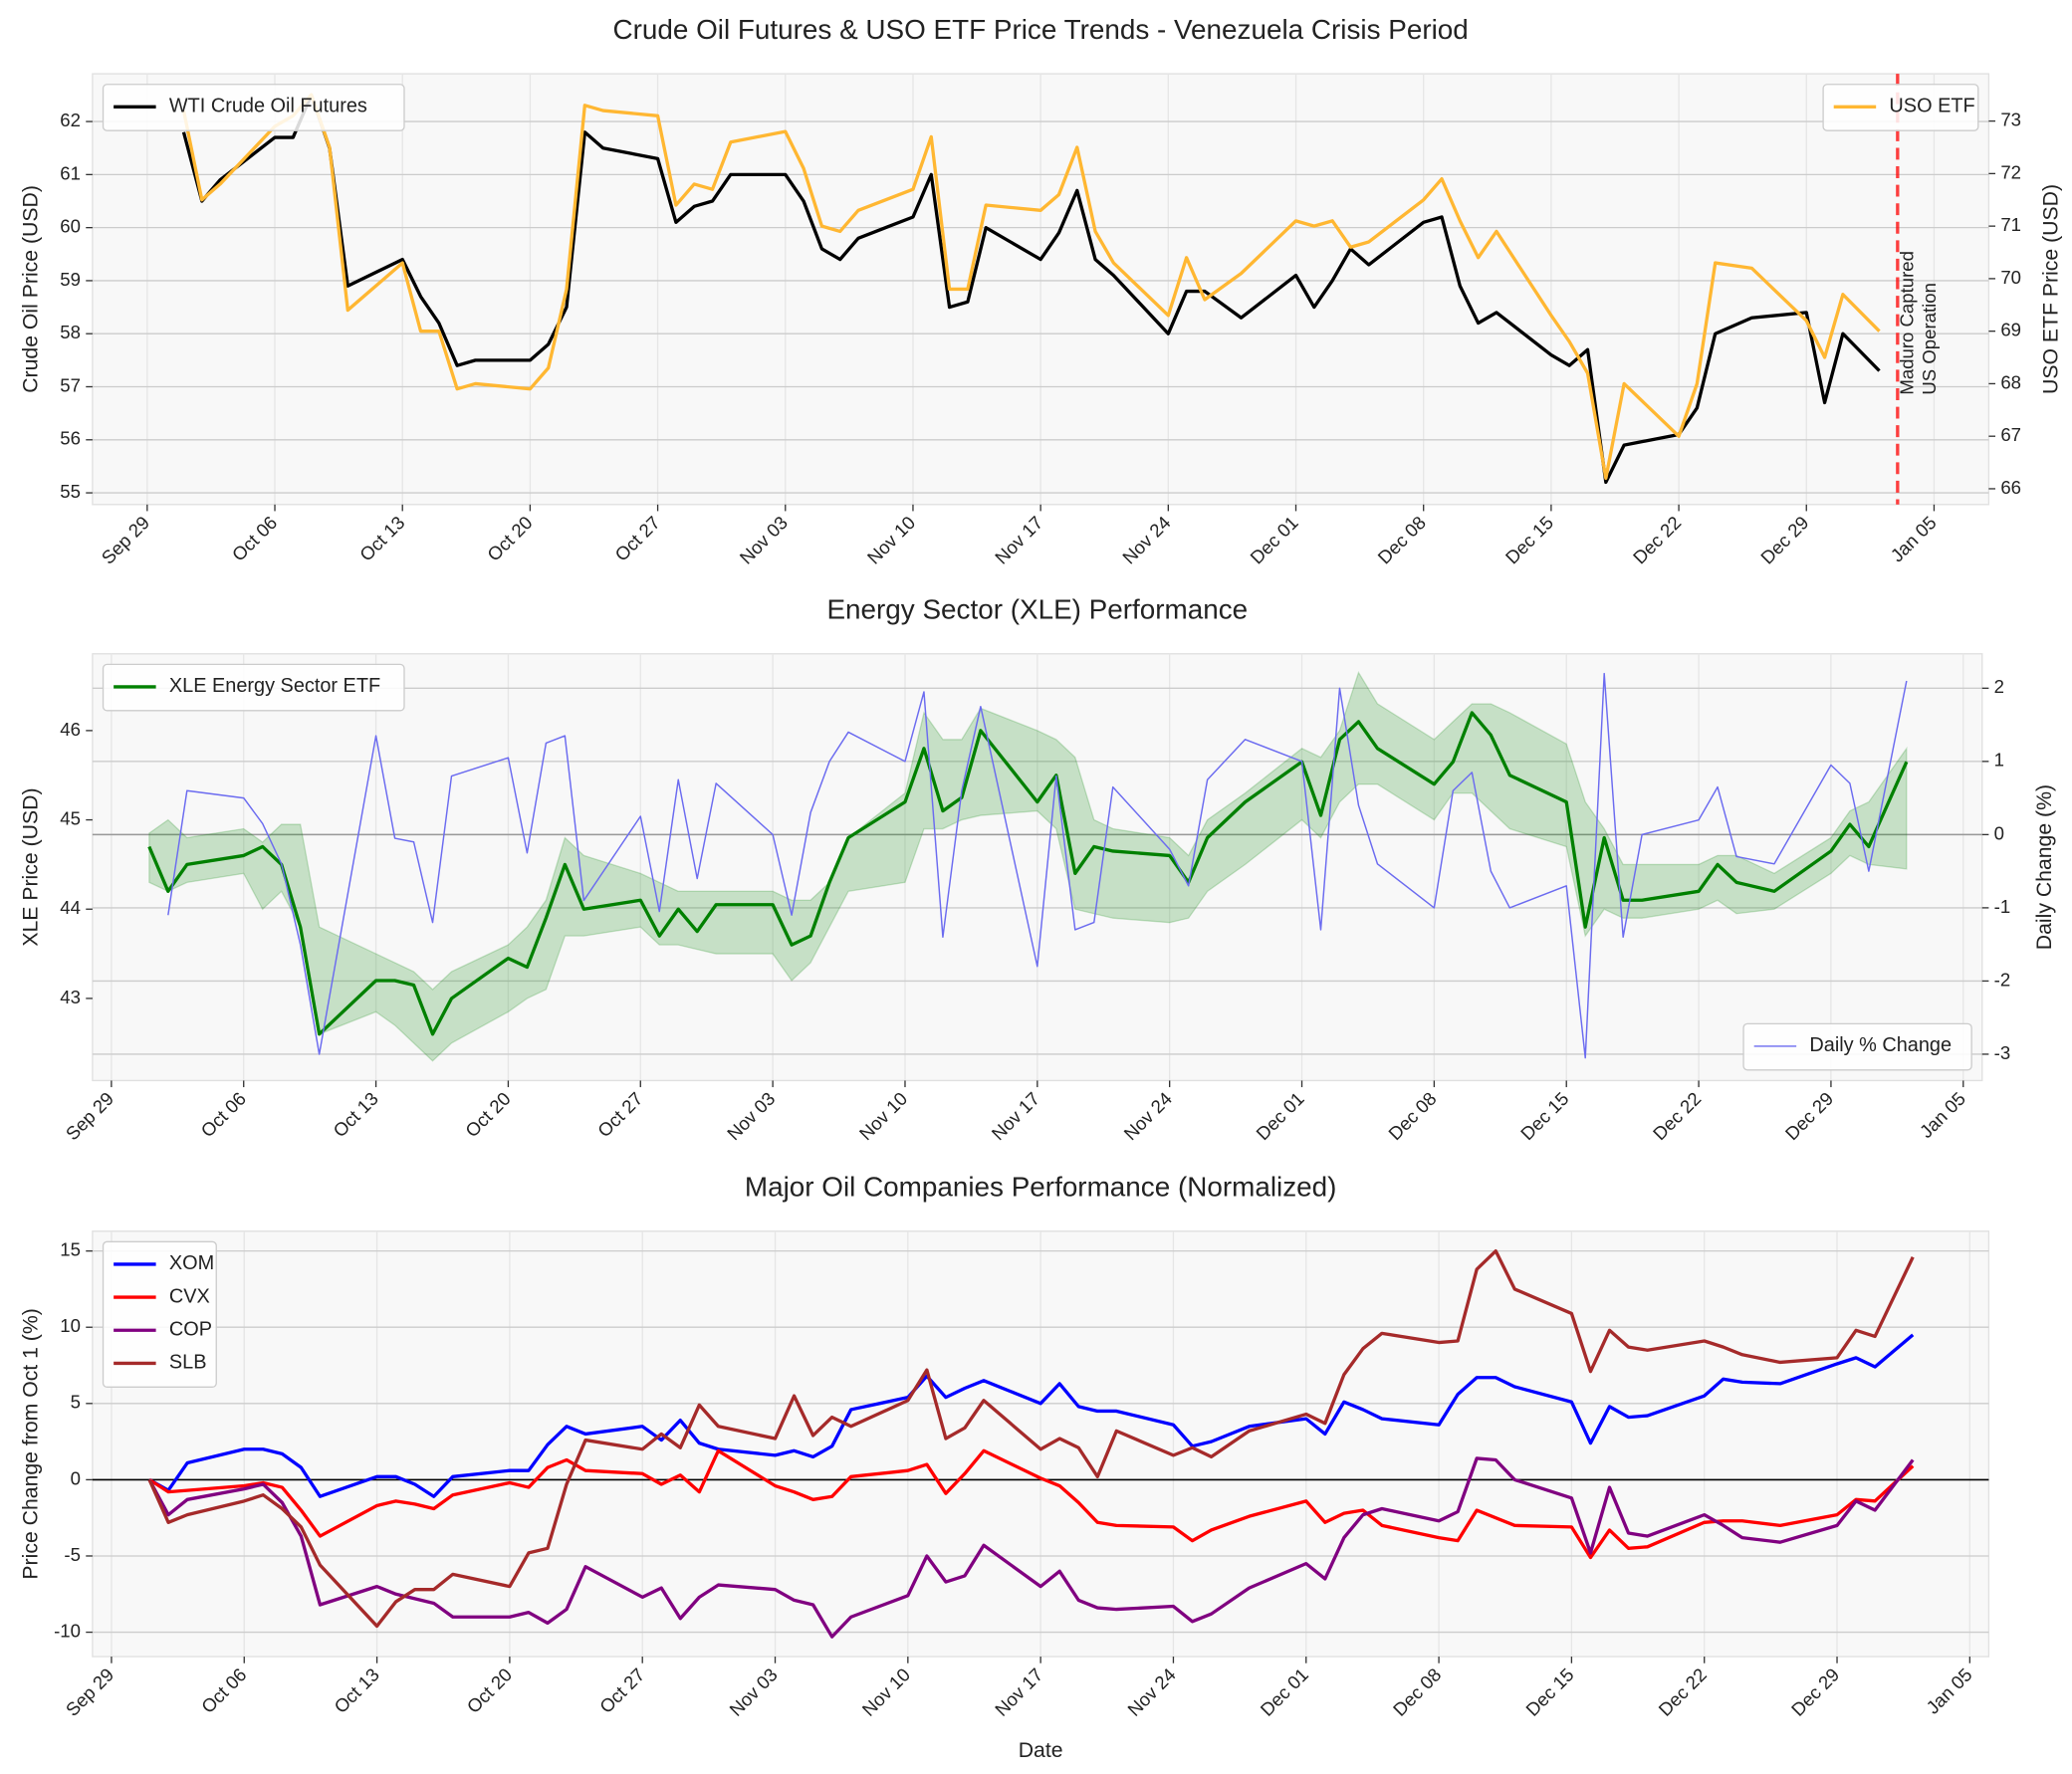 Image resolution: width=2072 pixels, height=1774 pixels. I want to click on y2-tick-label: -2, so click(2002, 979).